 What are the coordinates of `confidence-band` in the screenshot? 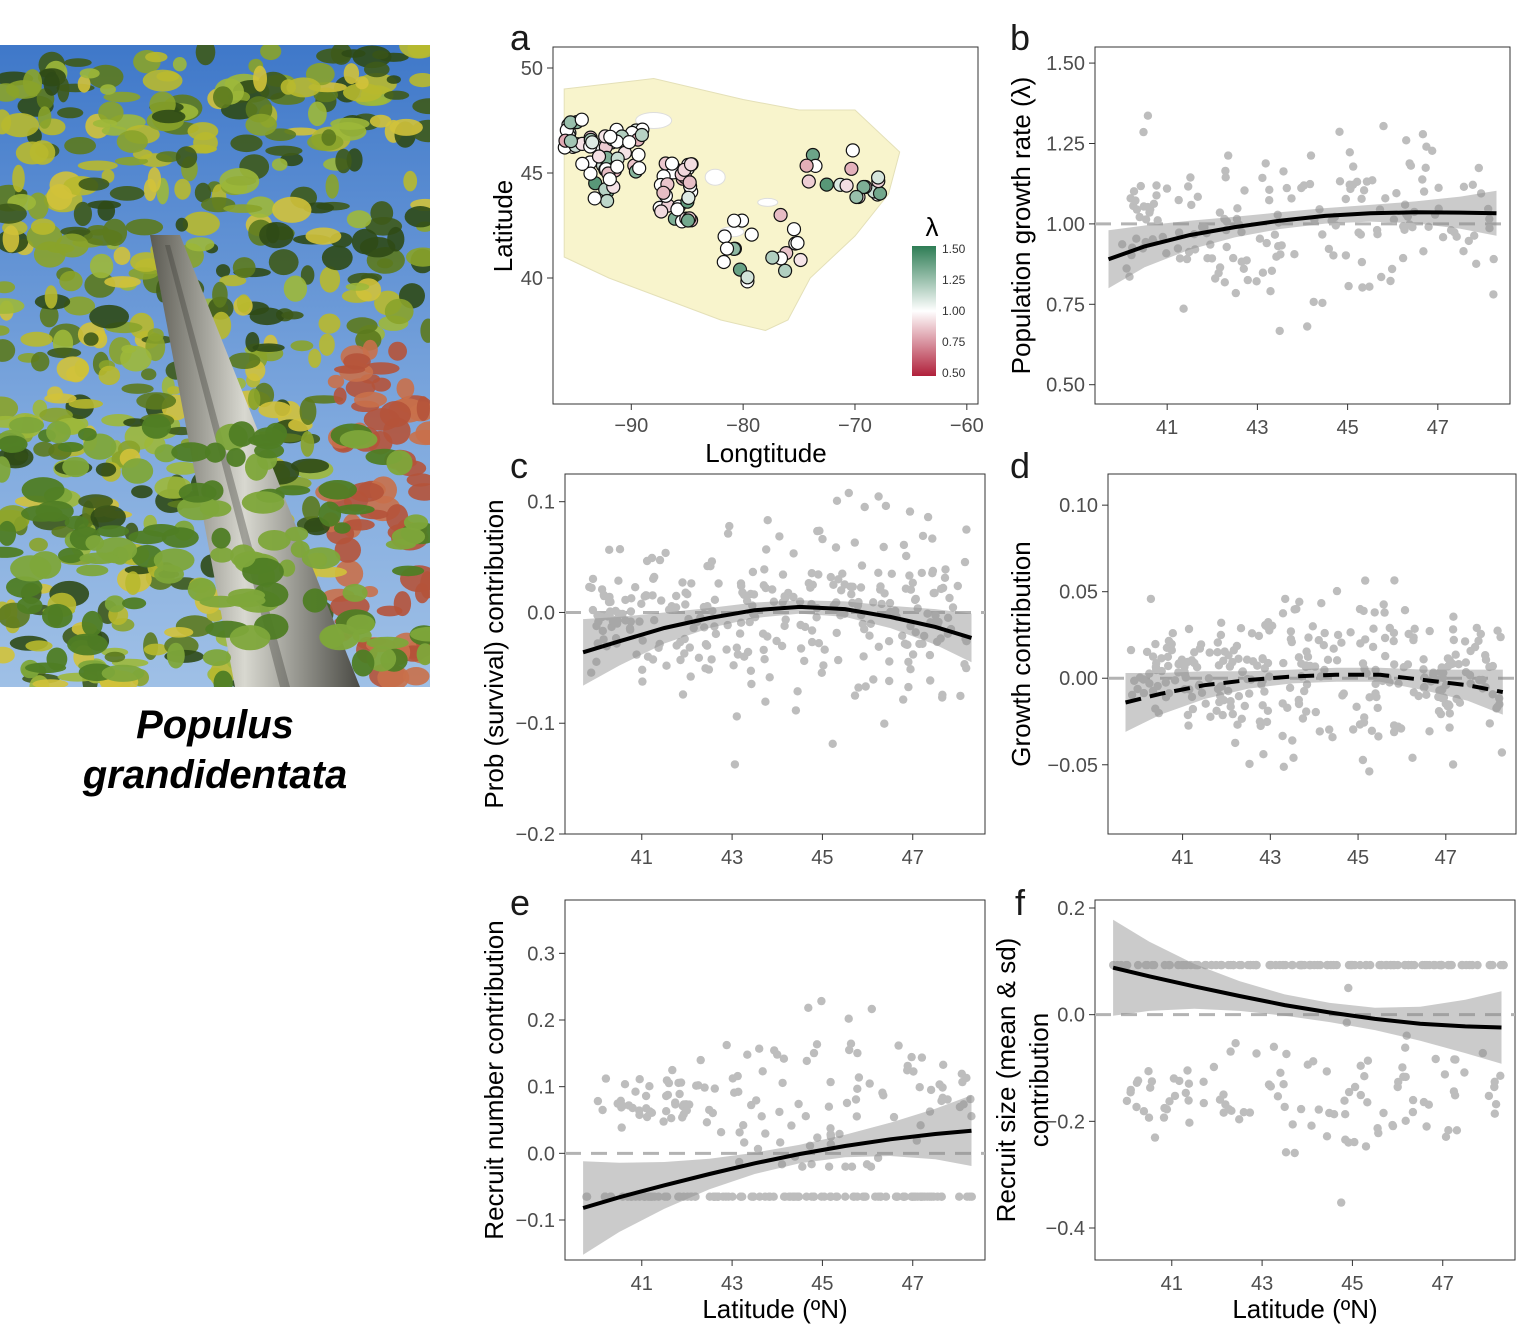 It's located at (1307, 991).